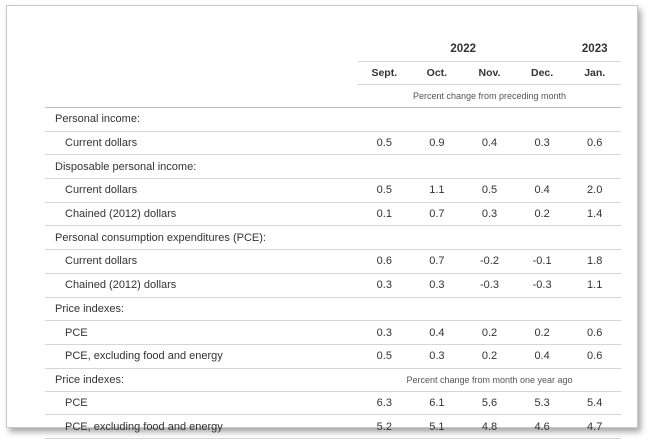  I want to click on cell-value: 6.3, so click(384, 403).